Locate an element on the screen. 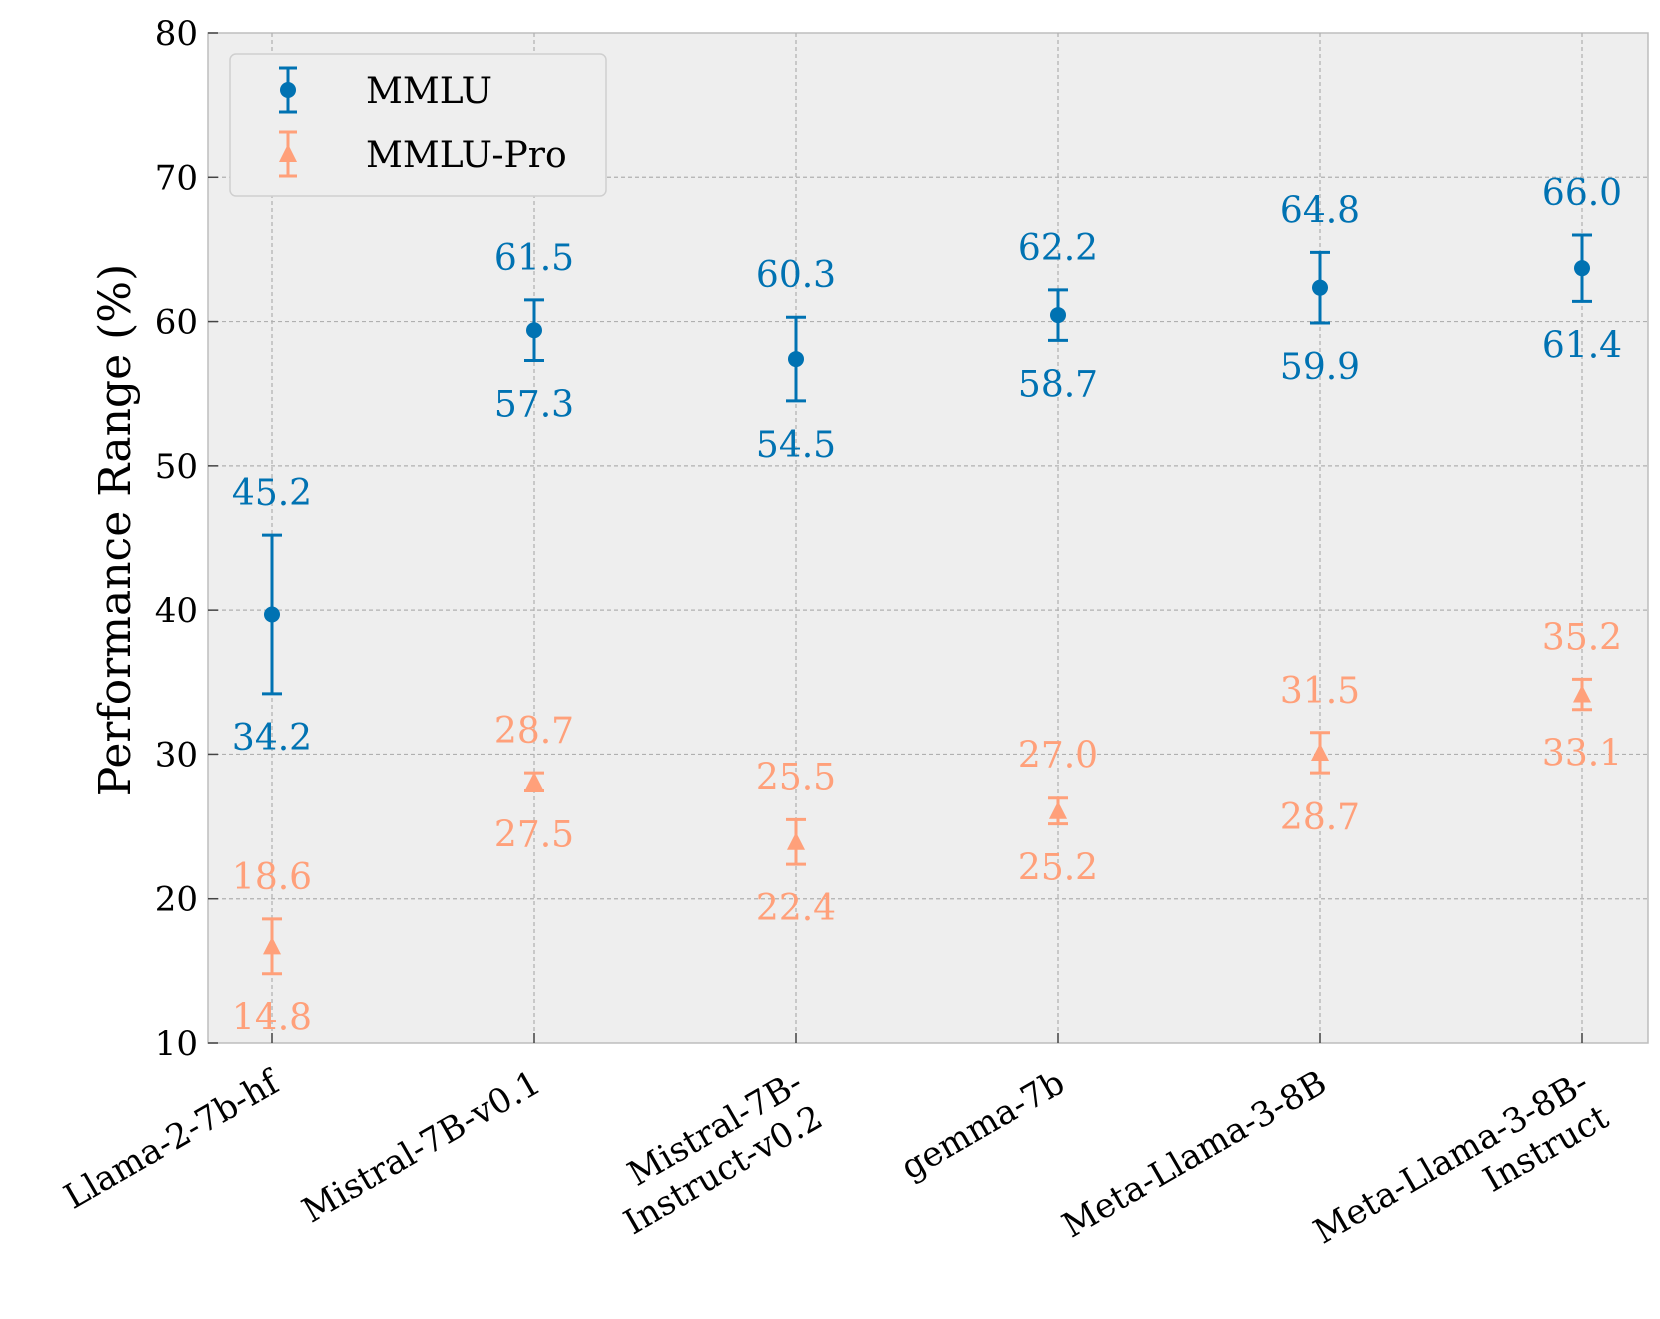  legend-label: MMLU is located at coordinates (429, 91).